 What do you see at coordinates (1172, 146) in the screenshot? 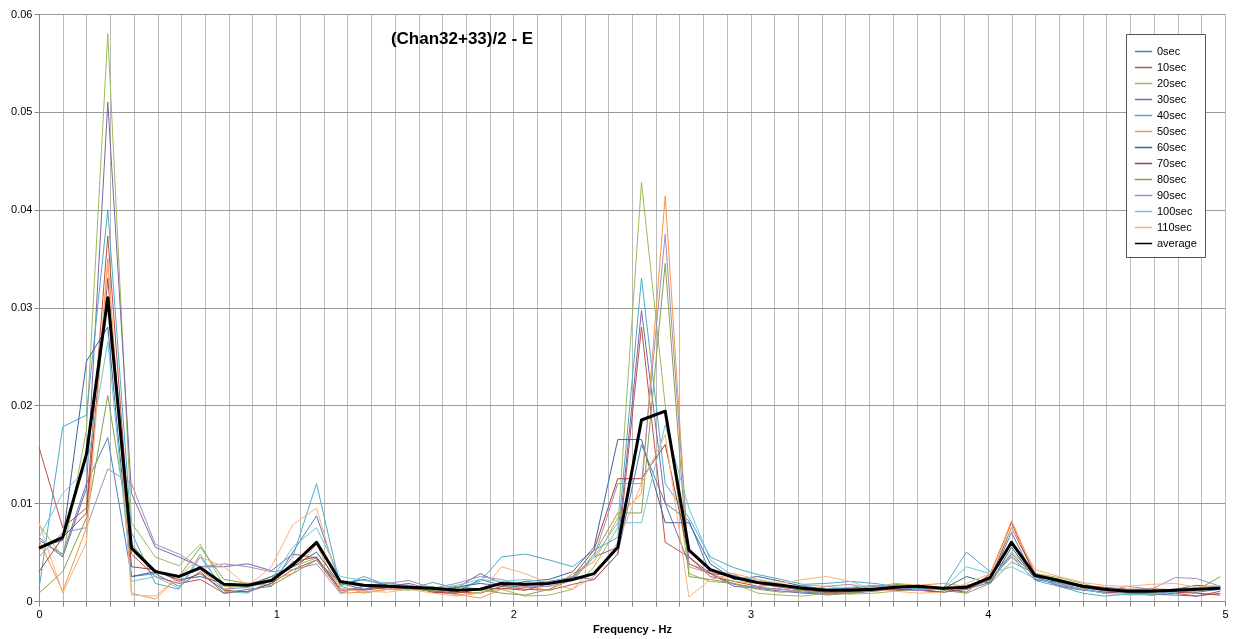
I see `legend-label: 60sec` at bounding box center [1172, 146].